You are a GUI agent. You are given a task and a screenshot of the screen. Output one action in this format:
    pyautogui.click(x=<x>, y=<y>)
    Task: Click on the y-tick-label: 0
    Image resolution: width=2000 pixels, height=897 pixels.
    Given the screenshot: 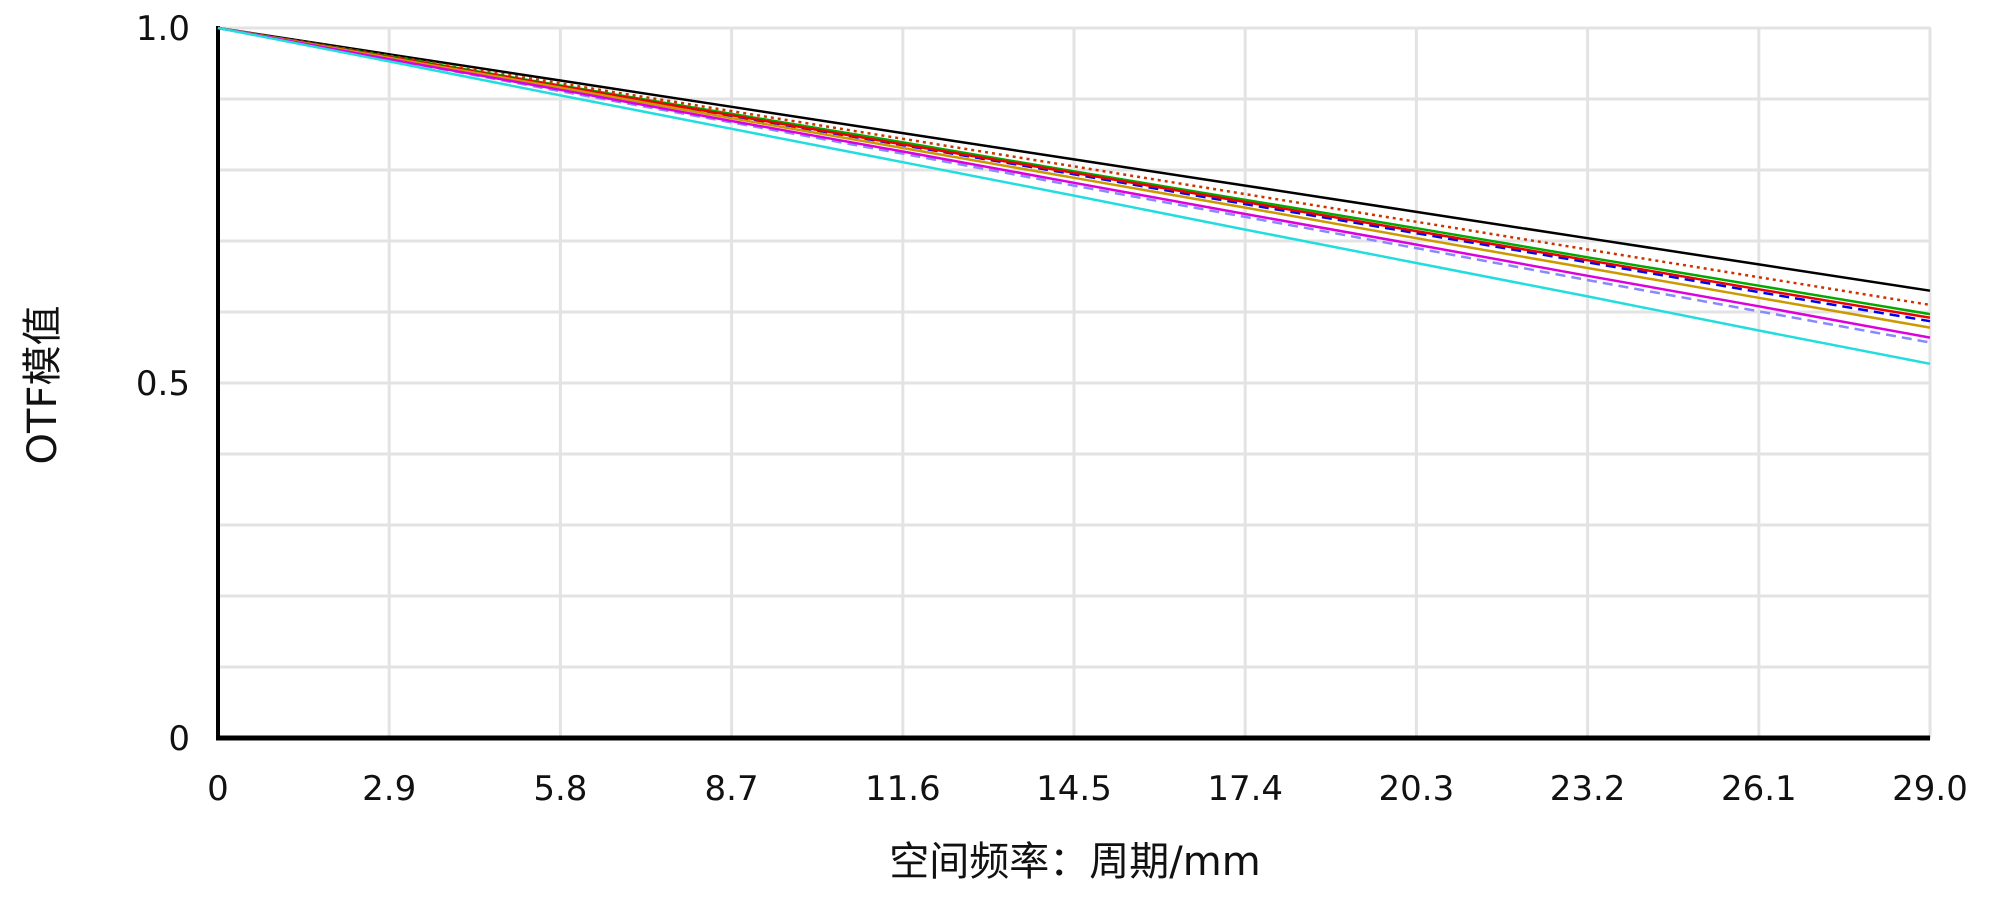 What is the action you would take?
    pyautogui.click(x=179, y=739)
    